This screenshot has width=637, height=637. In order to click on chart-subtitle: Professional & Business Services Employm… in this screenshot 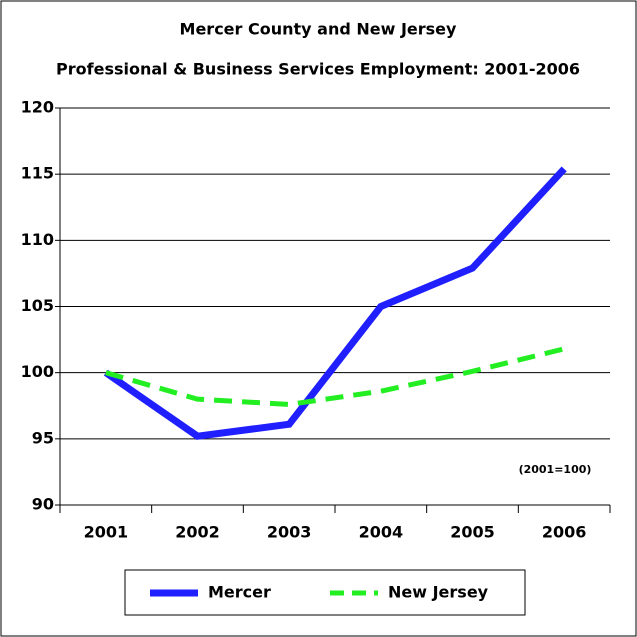, I will do `click(318, 69)`.